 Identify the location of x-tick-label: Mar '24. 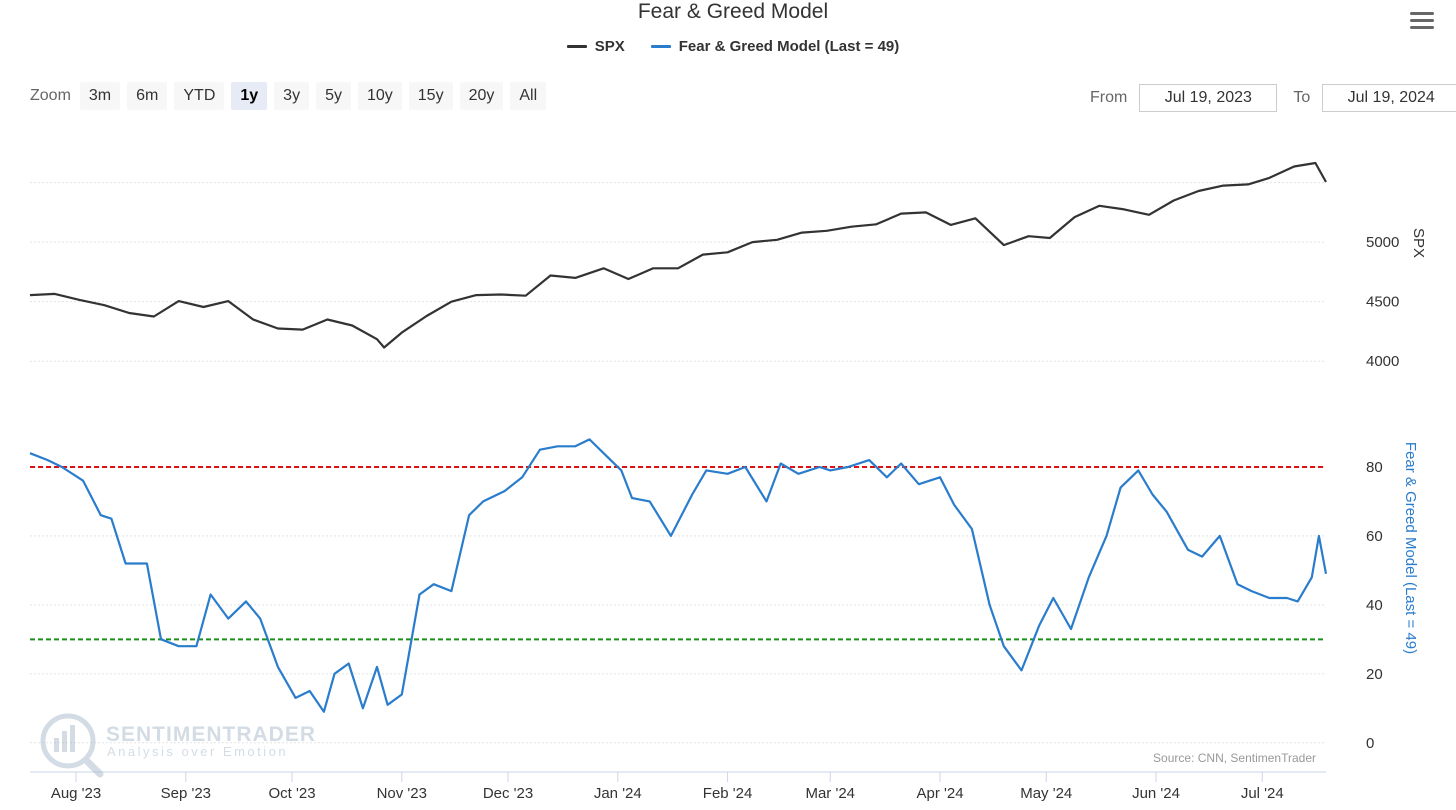
(830, 793).